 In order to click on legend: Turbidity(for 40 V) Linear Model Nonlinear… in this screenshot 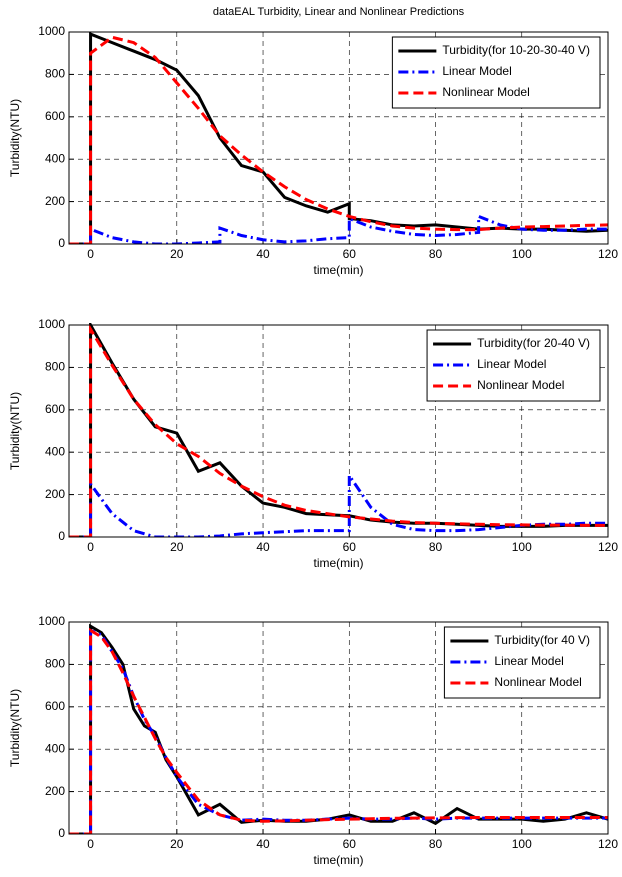, I will do `click(522, 662)`.